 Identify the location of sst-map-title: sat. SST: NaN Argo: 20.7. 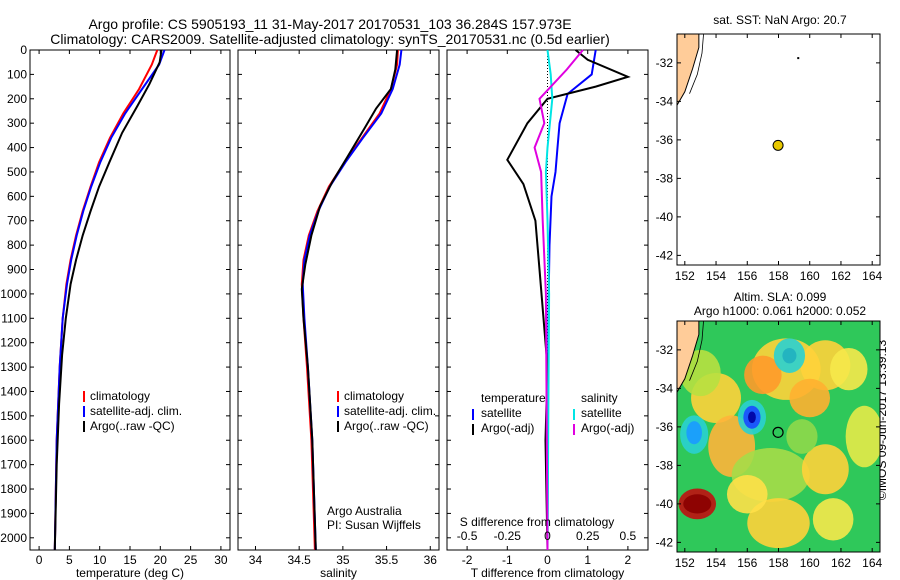
(780, 20).